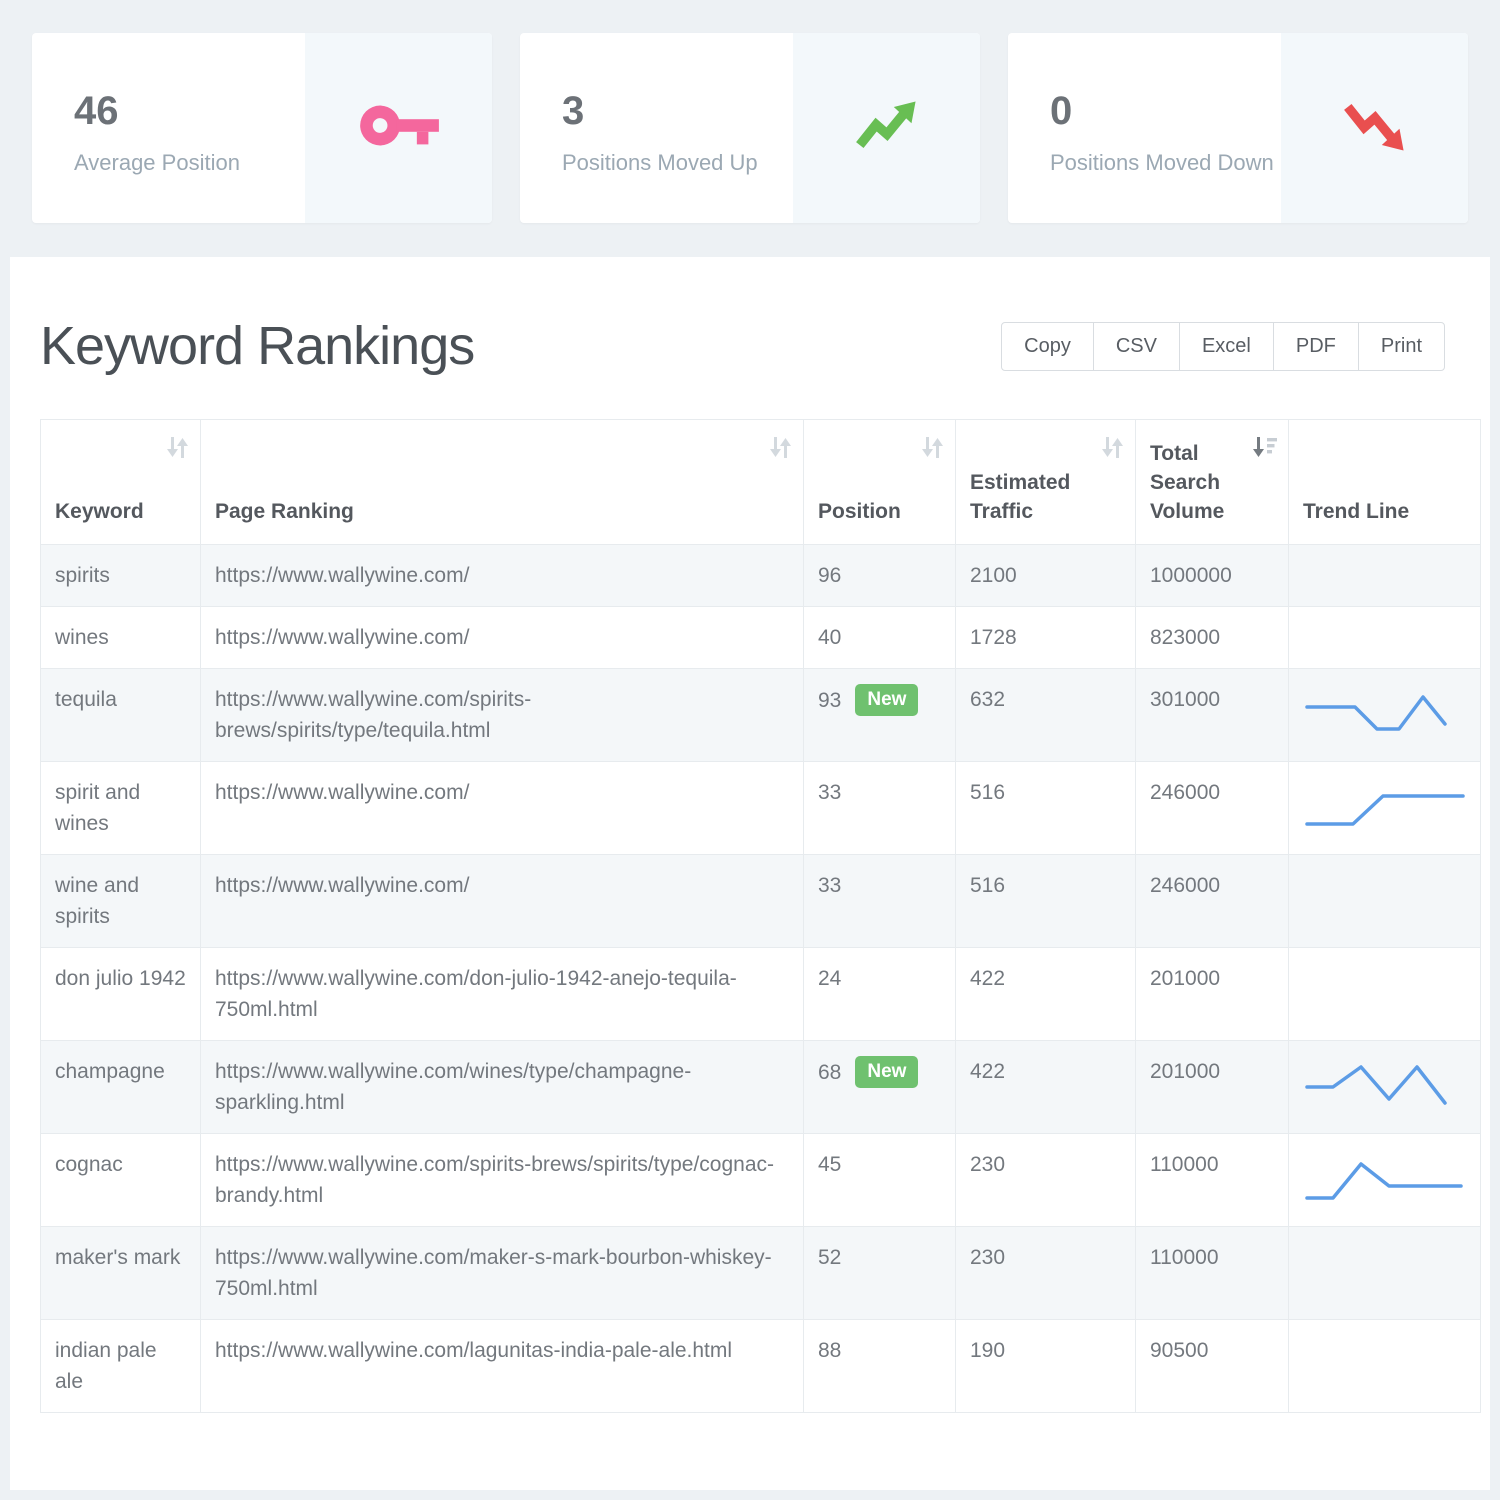  I want to click on estimated-traffic-cell: 190, so click(1045, 1366).